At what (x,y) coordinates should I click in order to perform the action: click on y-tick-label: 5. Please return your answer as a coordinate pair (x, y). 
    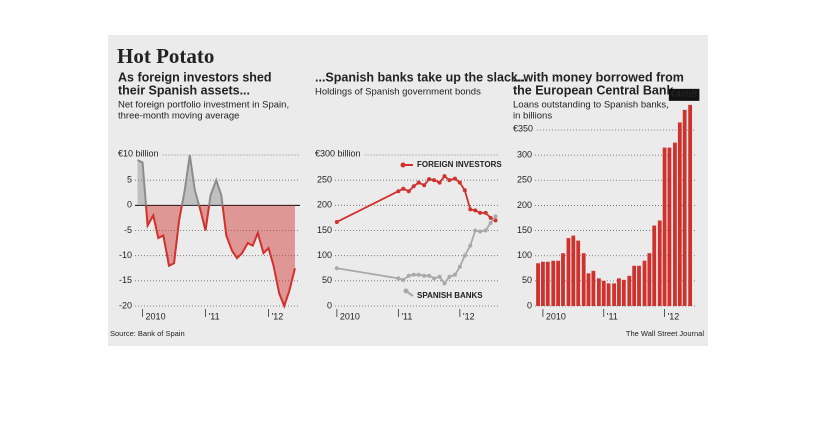
    Looking at the image, I should click on (129, 180).